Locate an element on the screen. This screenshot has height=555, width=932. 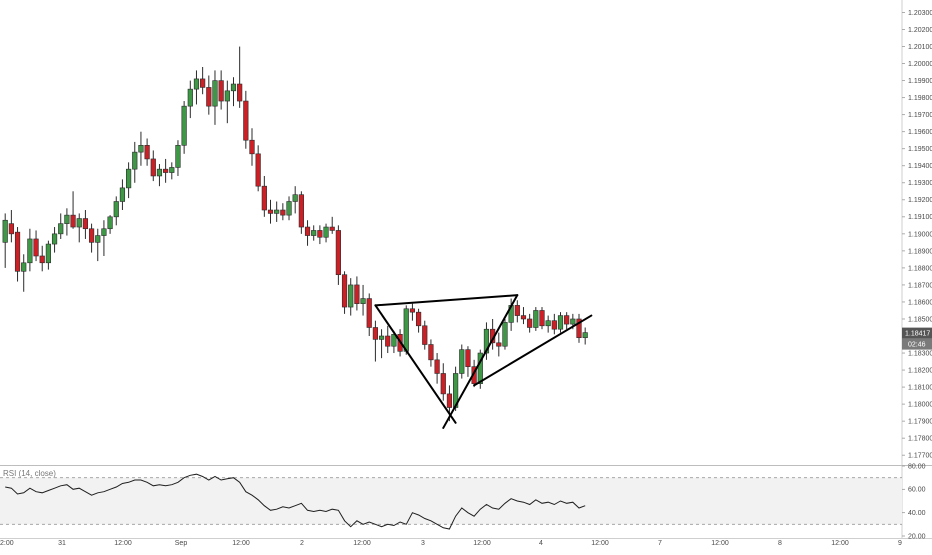
price-tick-label: 1.18000 is located at coordinates (920, 405).